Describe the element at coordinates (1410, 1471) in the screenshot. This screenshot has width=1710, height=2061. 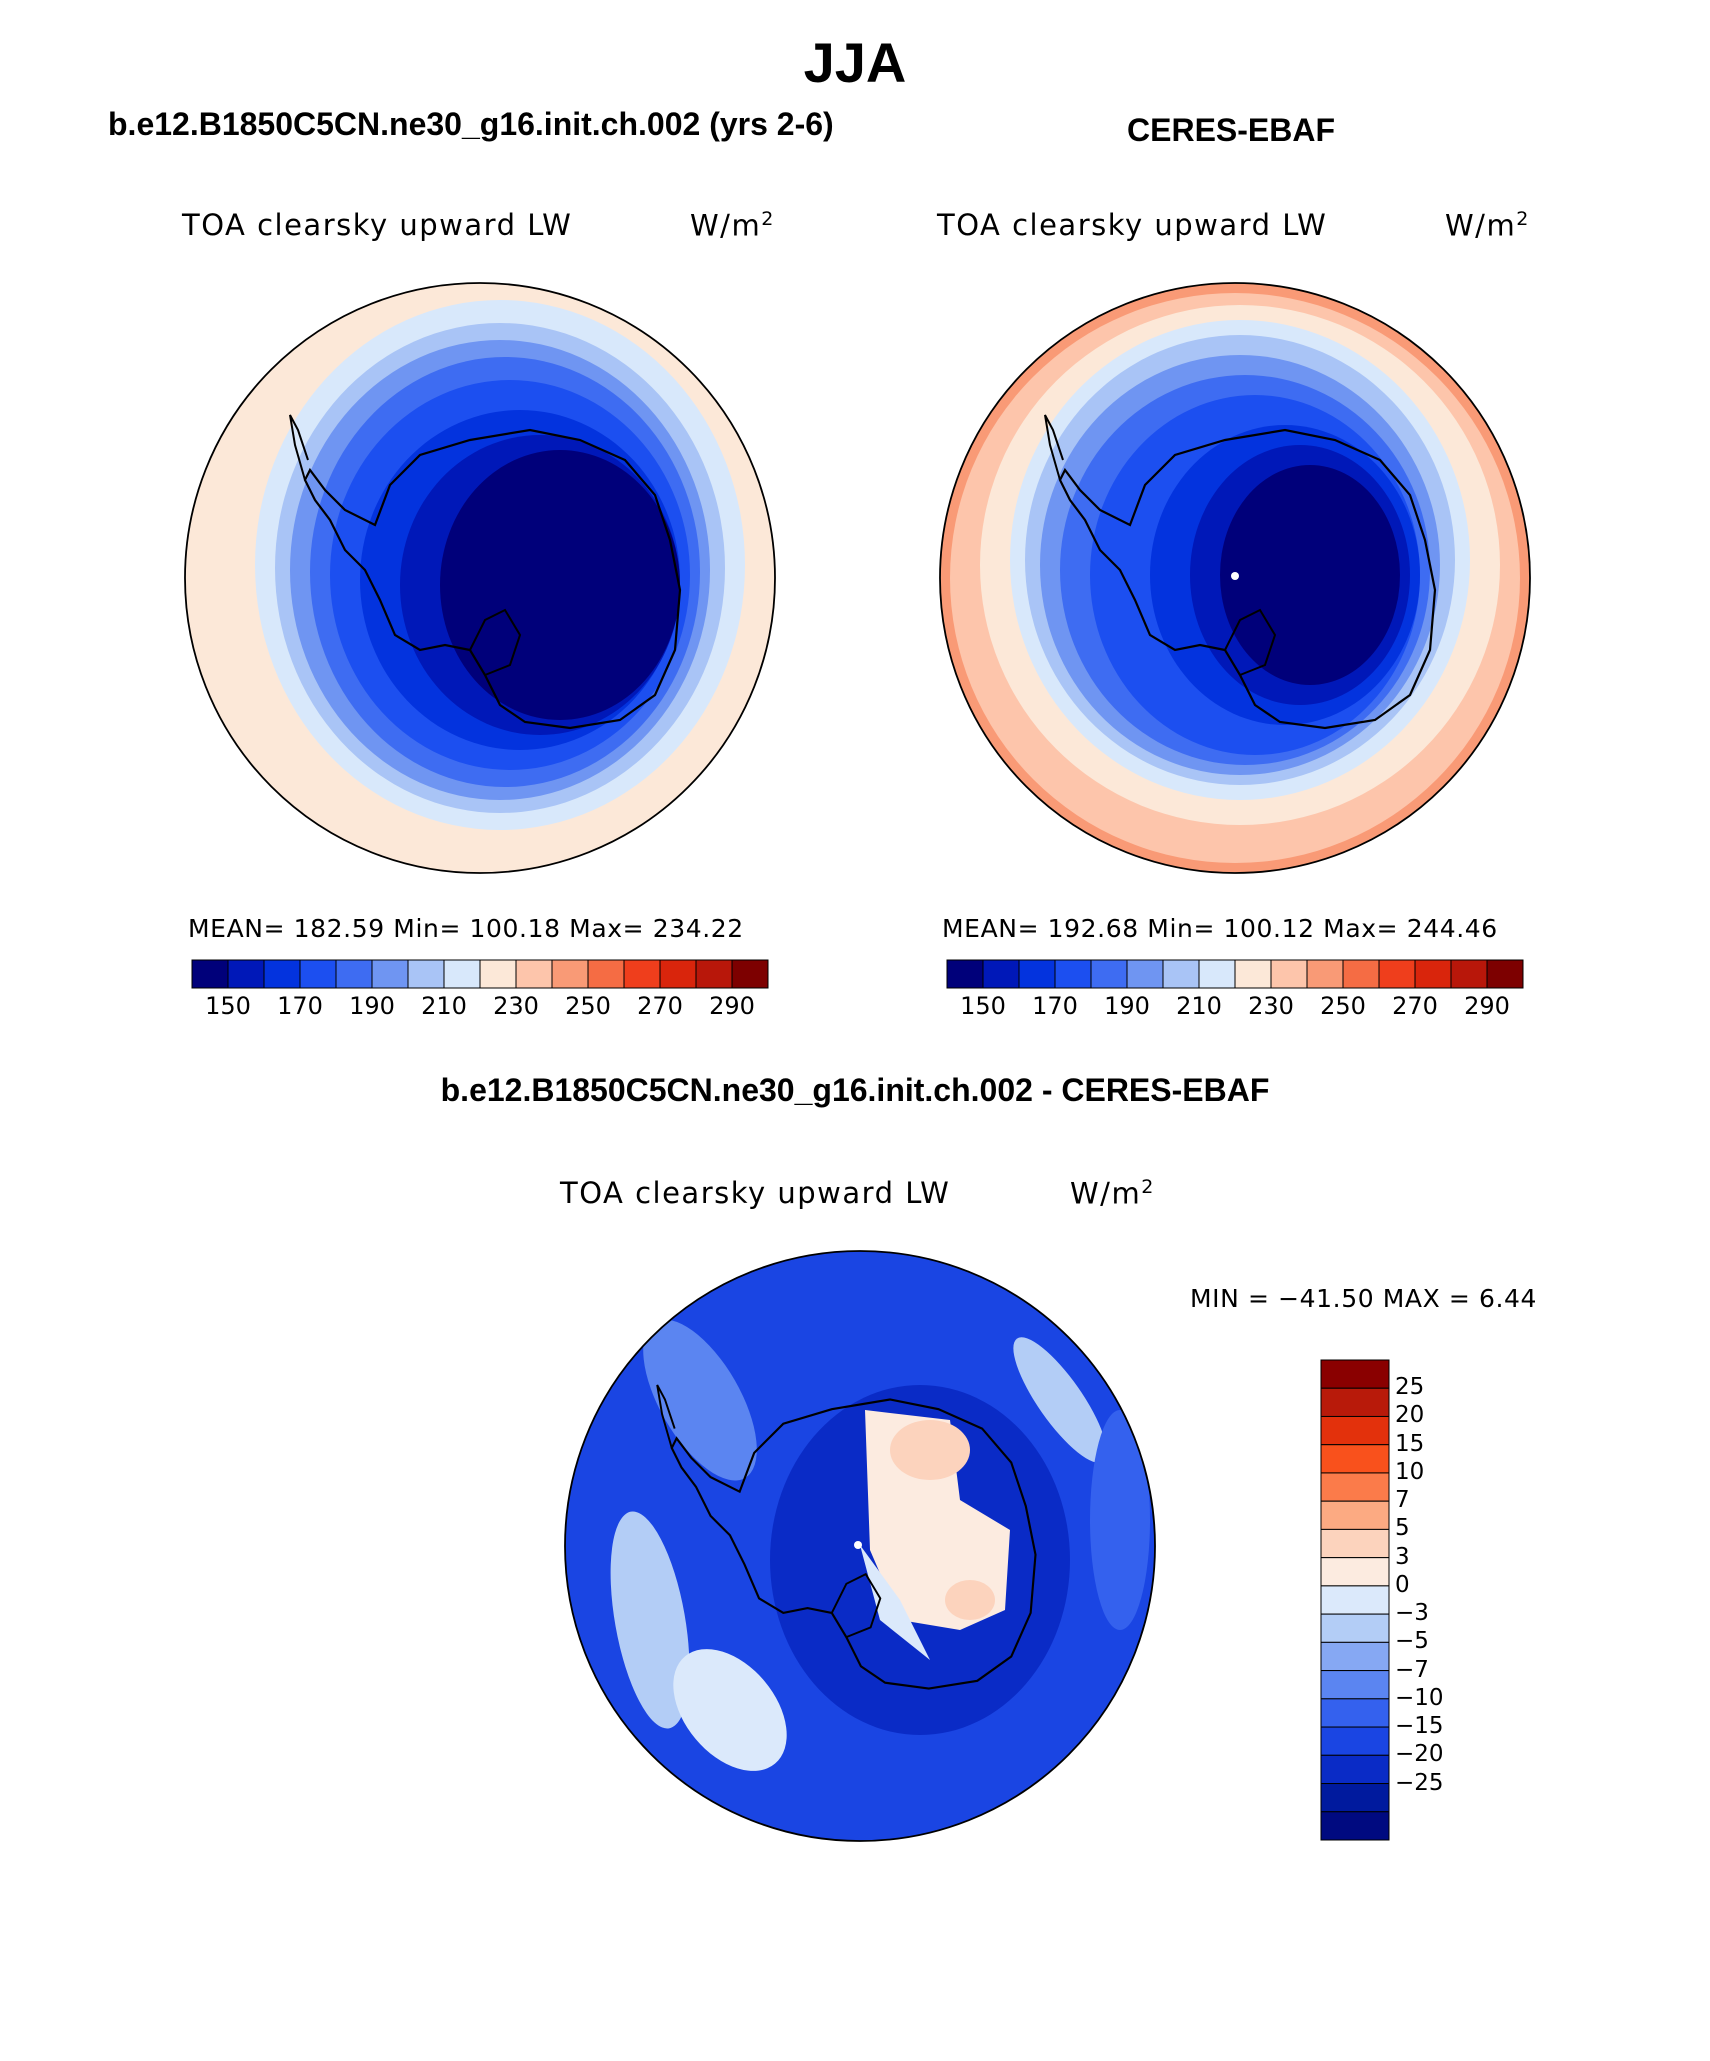
I see `colorbar-tick-label: 10` at that location.